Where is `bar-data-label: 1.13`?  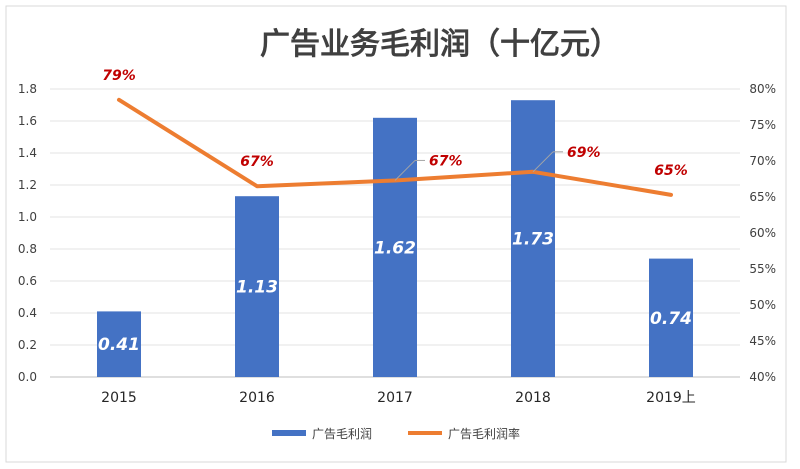 bar-data-label: 1.13 is located at coordinates (257, 288).